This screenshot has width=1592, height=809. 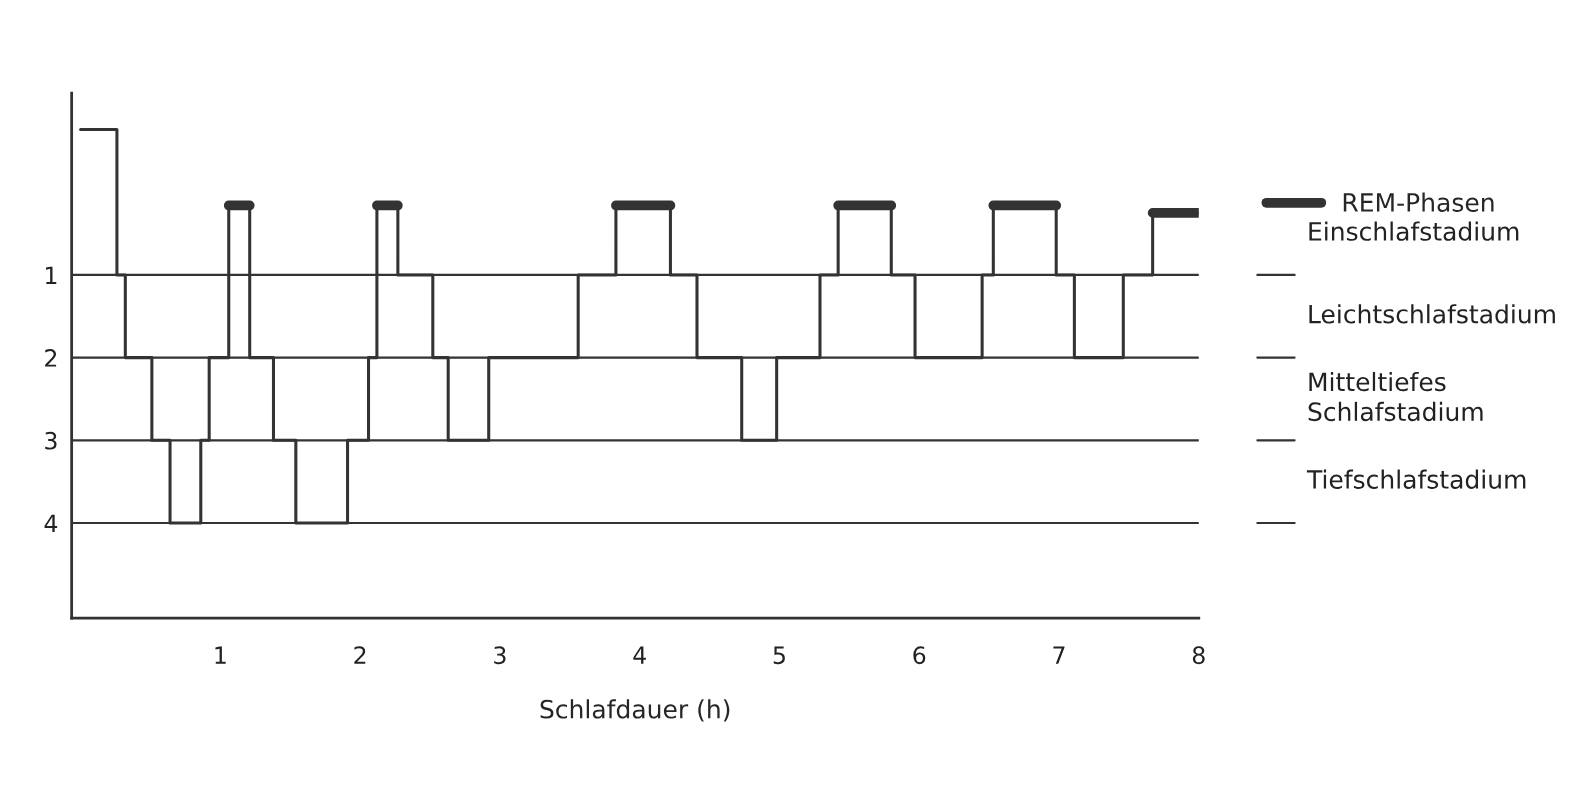 What do you see at coordinates (1198, 655) in the screenshot?
I see `x-tick-label: 8` at bounding box center [1198, 655].